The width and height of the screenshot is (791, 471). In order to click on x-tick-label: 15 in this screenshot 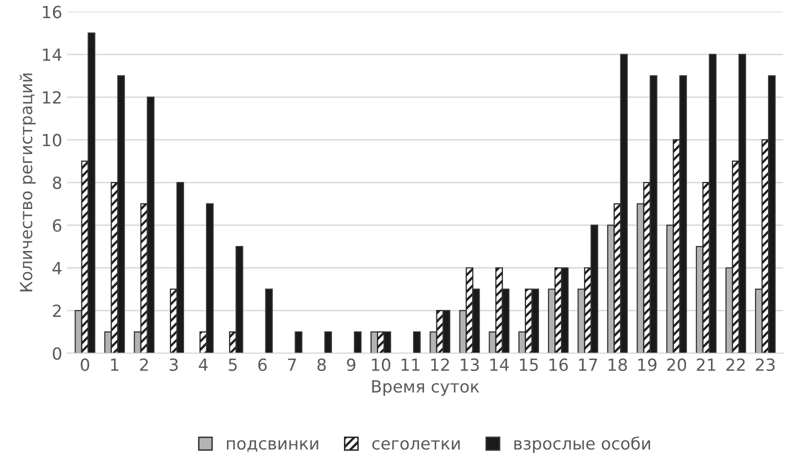, I will do `click(529, 365)`.